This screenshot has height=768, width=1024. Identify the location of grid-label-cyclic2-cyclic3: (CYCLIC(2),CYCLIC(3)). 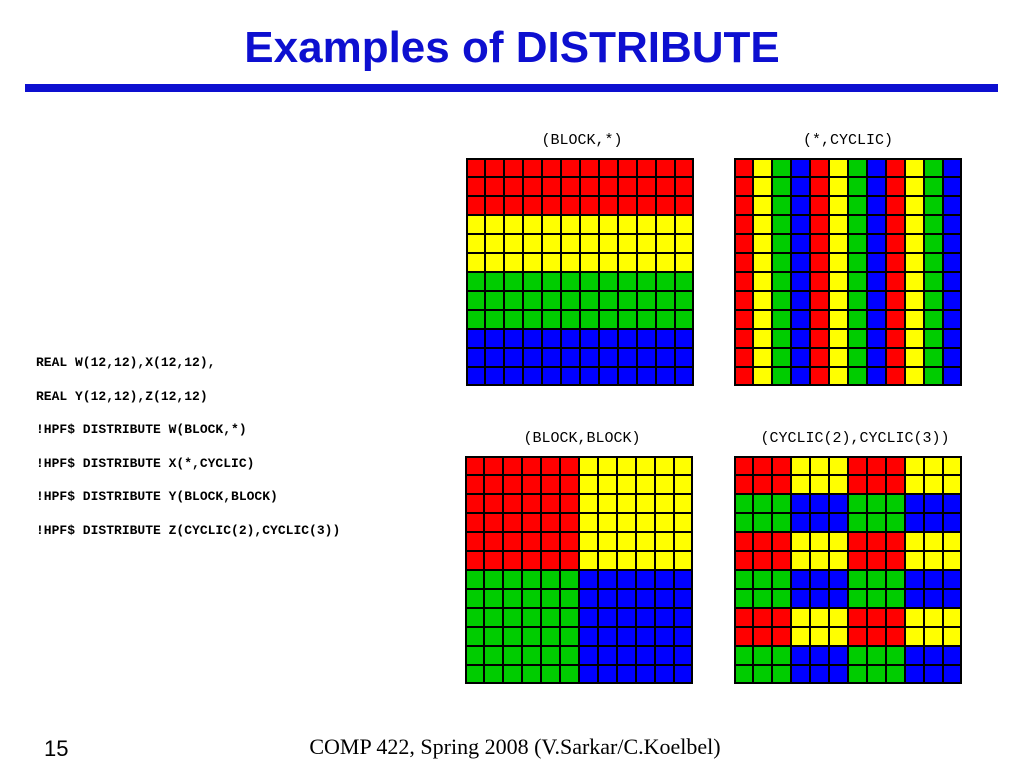
(855, 438).